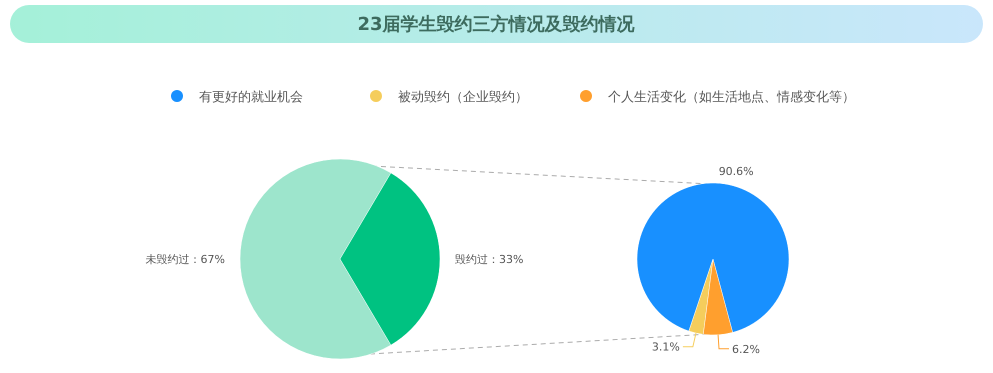  Describe the element at coordinates (463, 97) in the screenshot. I see `legend-label: 被动毁约（企业毁约）` at that location.